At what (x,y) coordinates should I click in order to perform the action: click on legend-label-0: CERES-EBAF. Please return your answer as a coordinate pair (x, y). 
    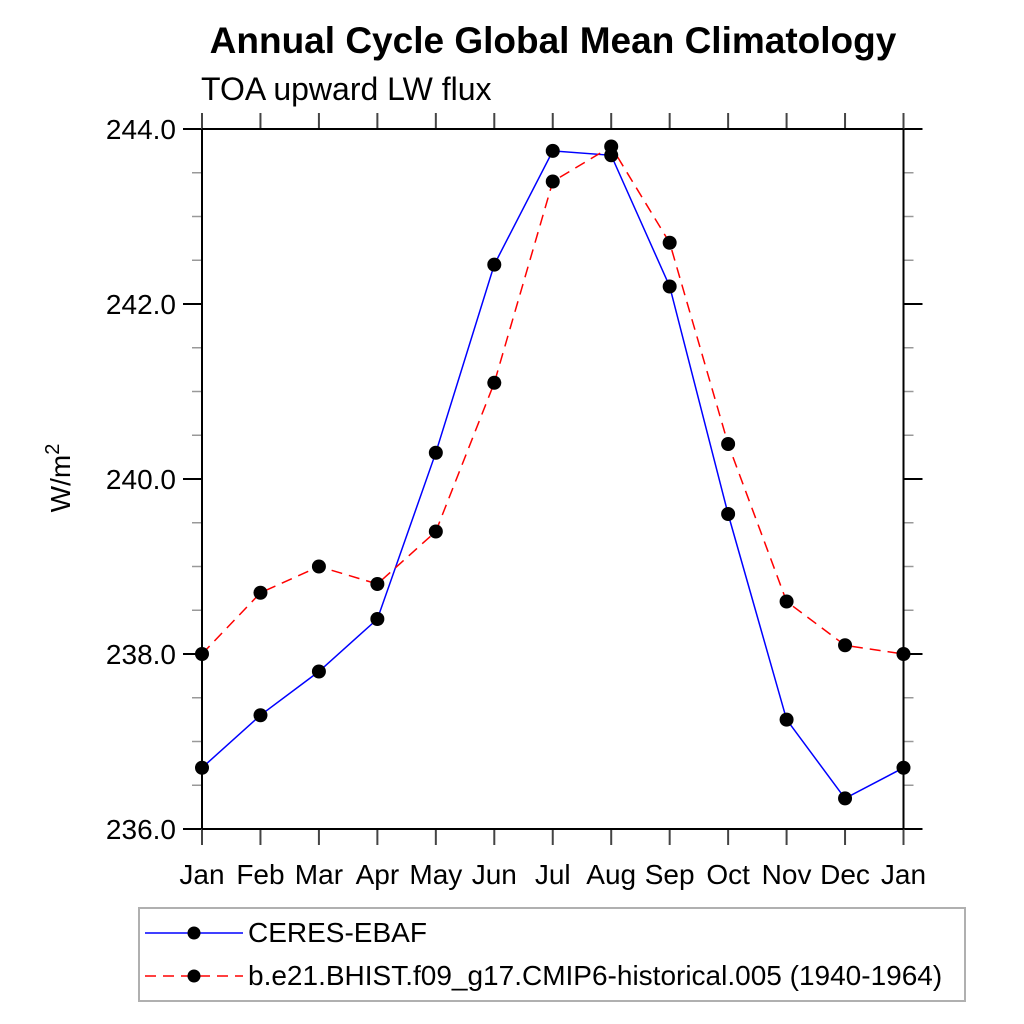
    Looking at the image, I should click on (337, 932).